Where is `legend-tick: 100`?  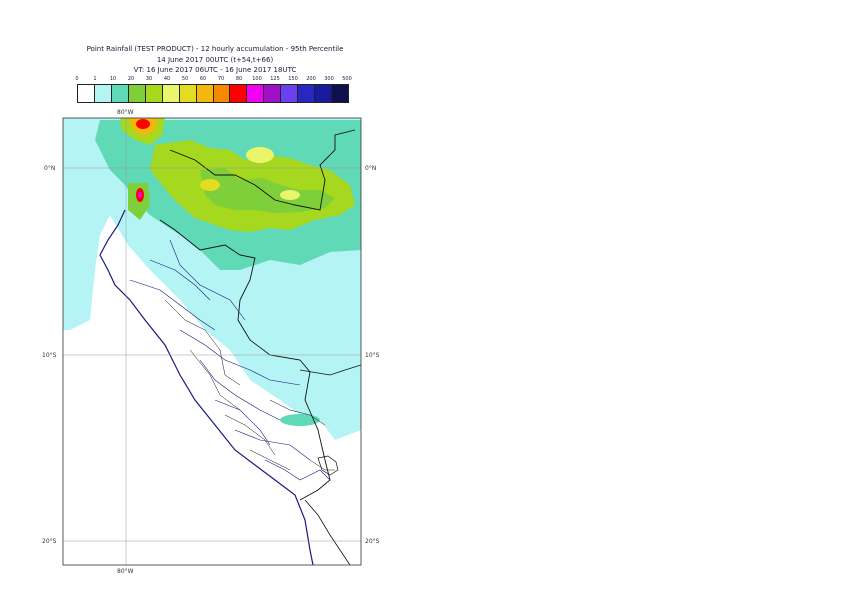 legend-tick: 100 is located at coordinates (257, 79).